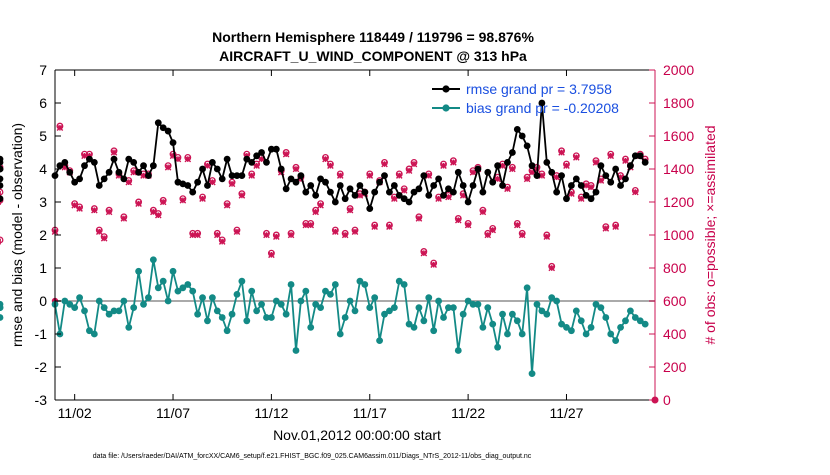 The height and width of the screenshot is (475, 830). What do you see at coordinates (75, 413) in the screenshot?
I see `x-tick-label: 11/02` at bounding box center [75, 413].